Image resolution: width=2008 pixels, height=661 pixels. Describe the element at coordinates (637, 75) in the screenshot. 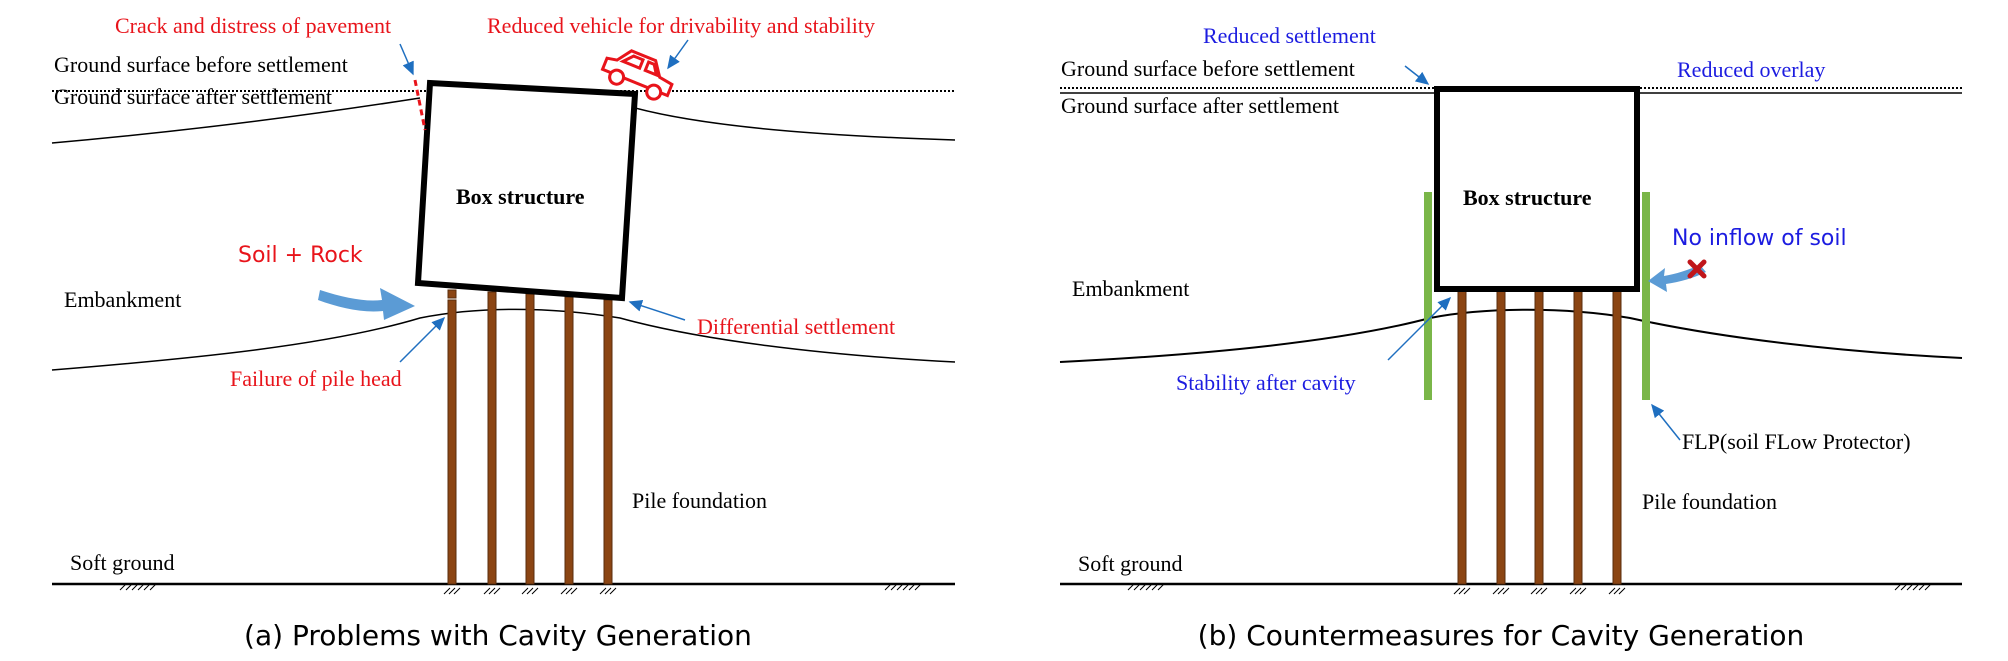

I see `car-icon` at that location.